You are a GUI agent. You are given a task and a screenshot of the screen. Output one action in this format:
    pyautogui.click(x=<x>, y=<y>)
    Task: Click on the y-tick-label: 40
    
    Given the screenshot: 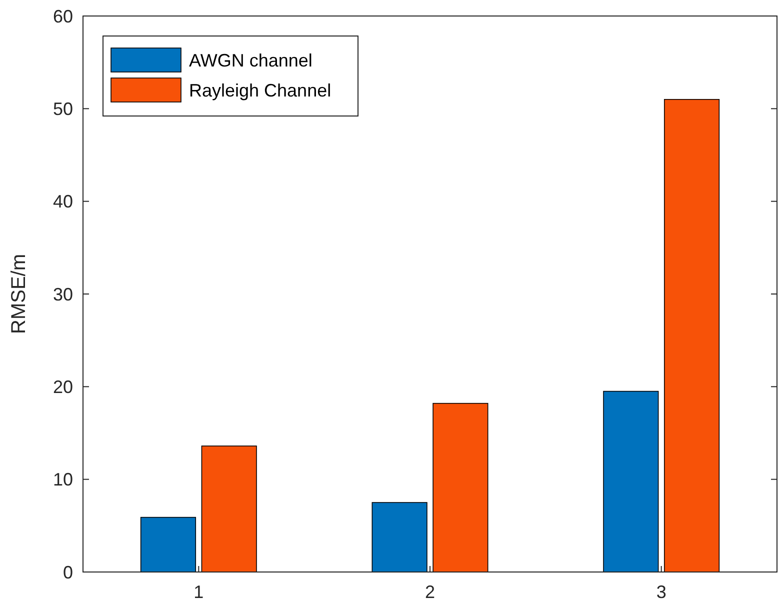 What is the action you would take?
    pyautogui.click(x=62, y=202)
    